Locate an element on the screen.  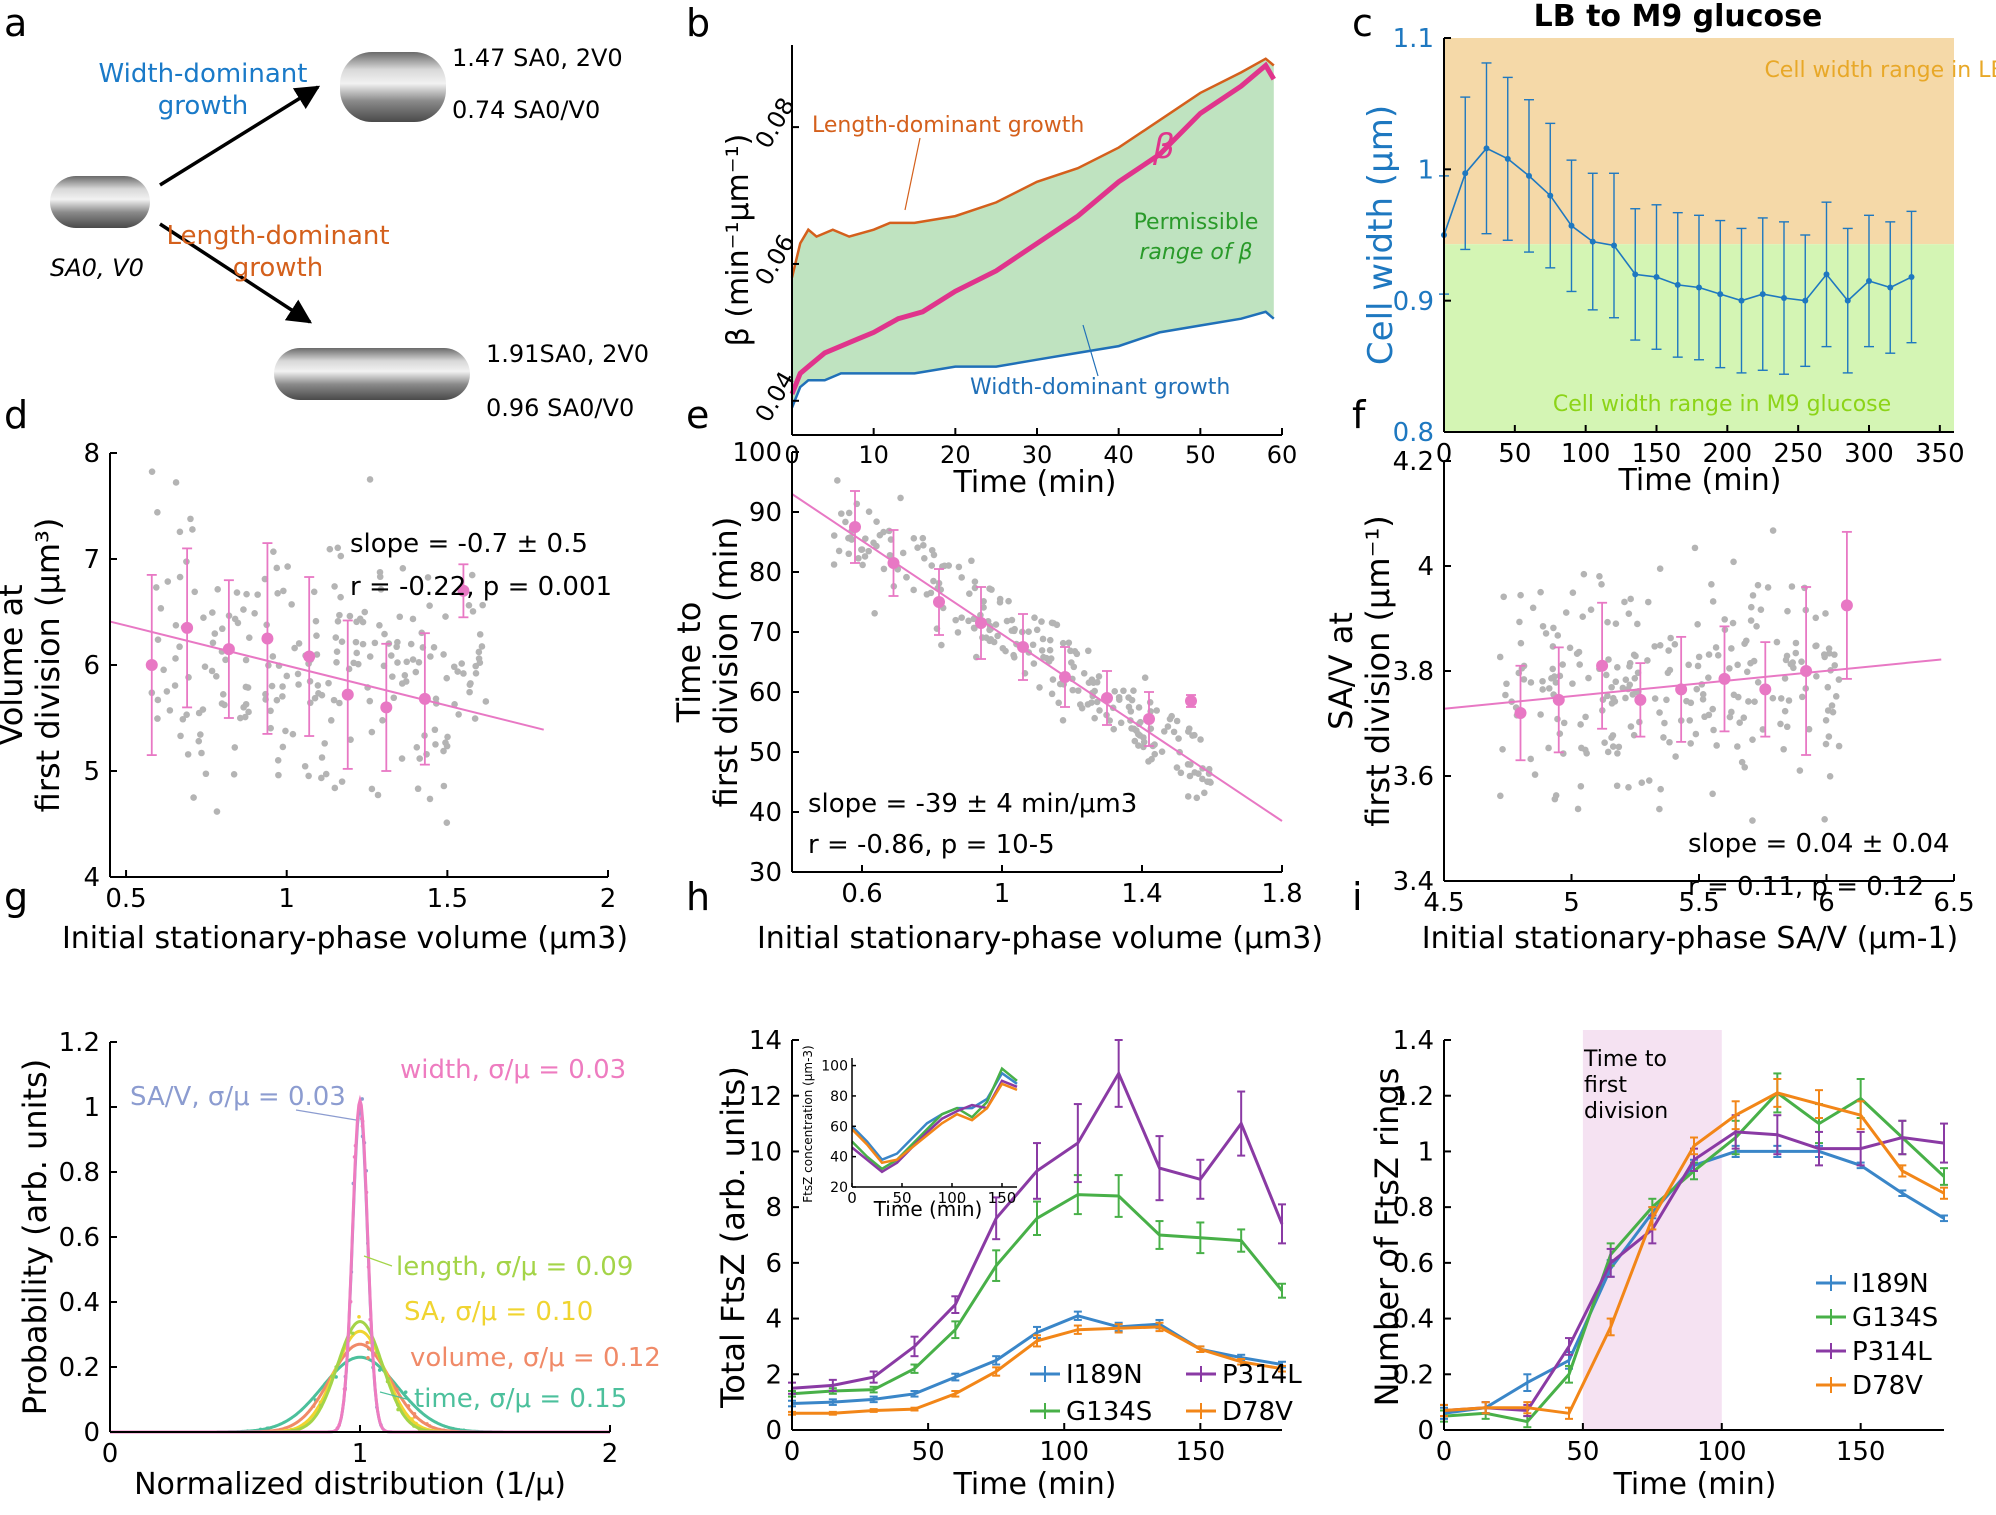
x-tick-label-g: 2 is located at coordinates (610, 1454).